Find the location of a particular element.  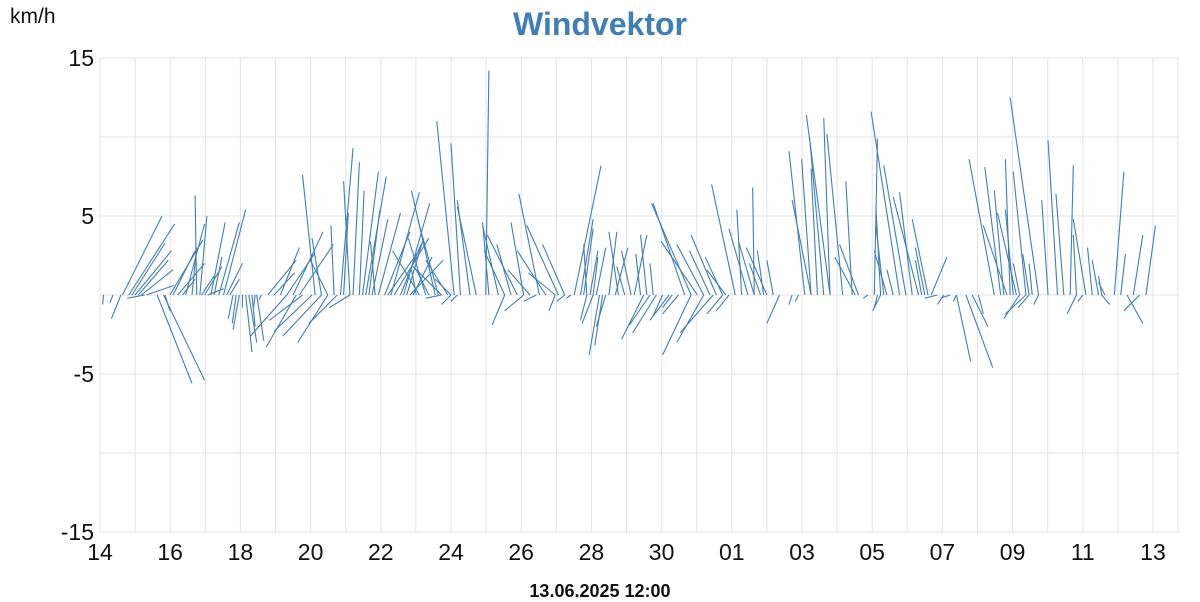

y-tick-label: -15 is located at coordinates (77, 532).